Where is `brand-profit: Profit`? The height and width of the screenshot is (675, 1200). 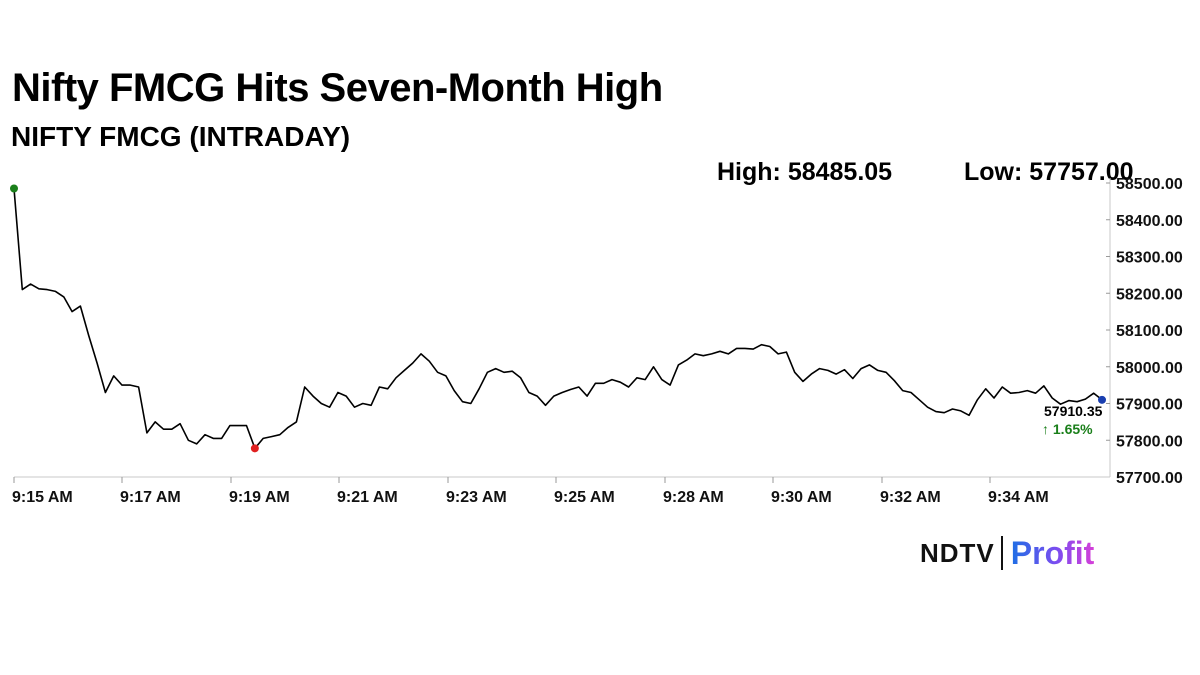
brand-profit: Profit is located at coordinates (1052, 552).